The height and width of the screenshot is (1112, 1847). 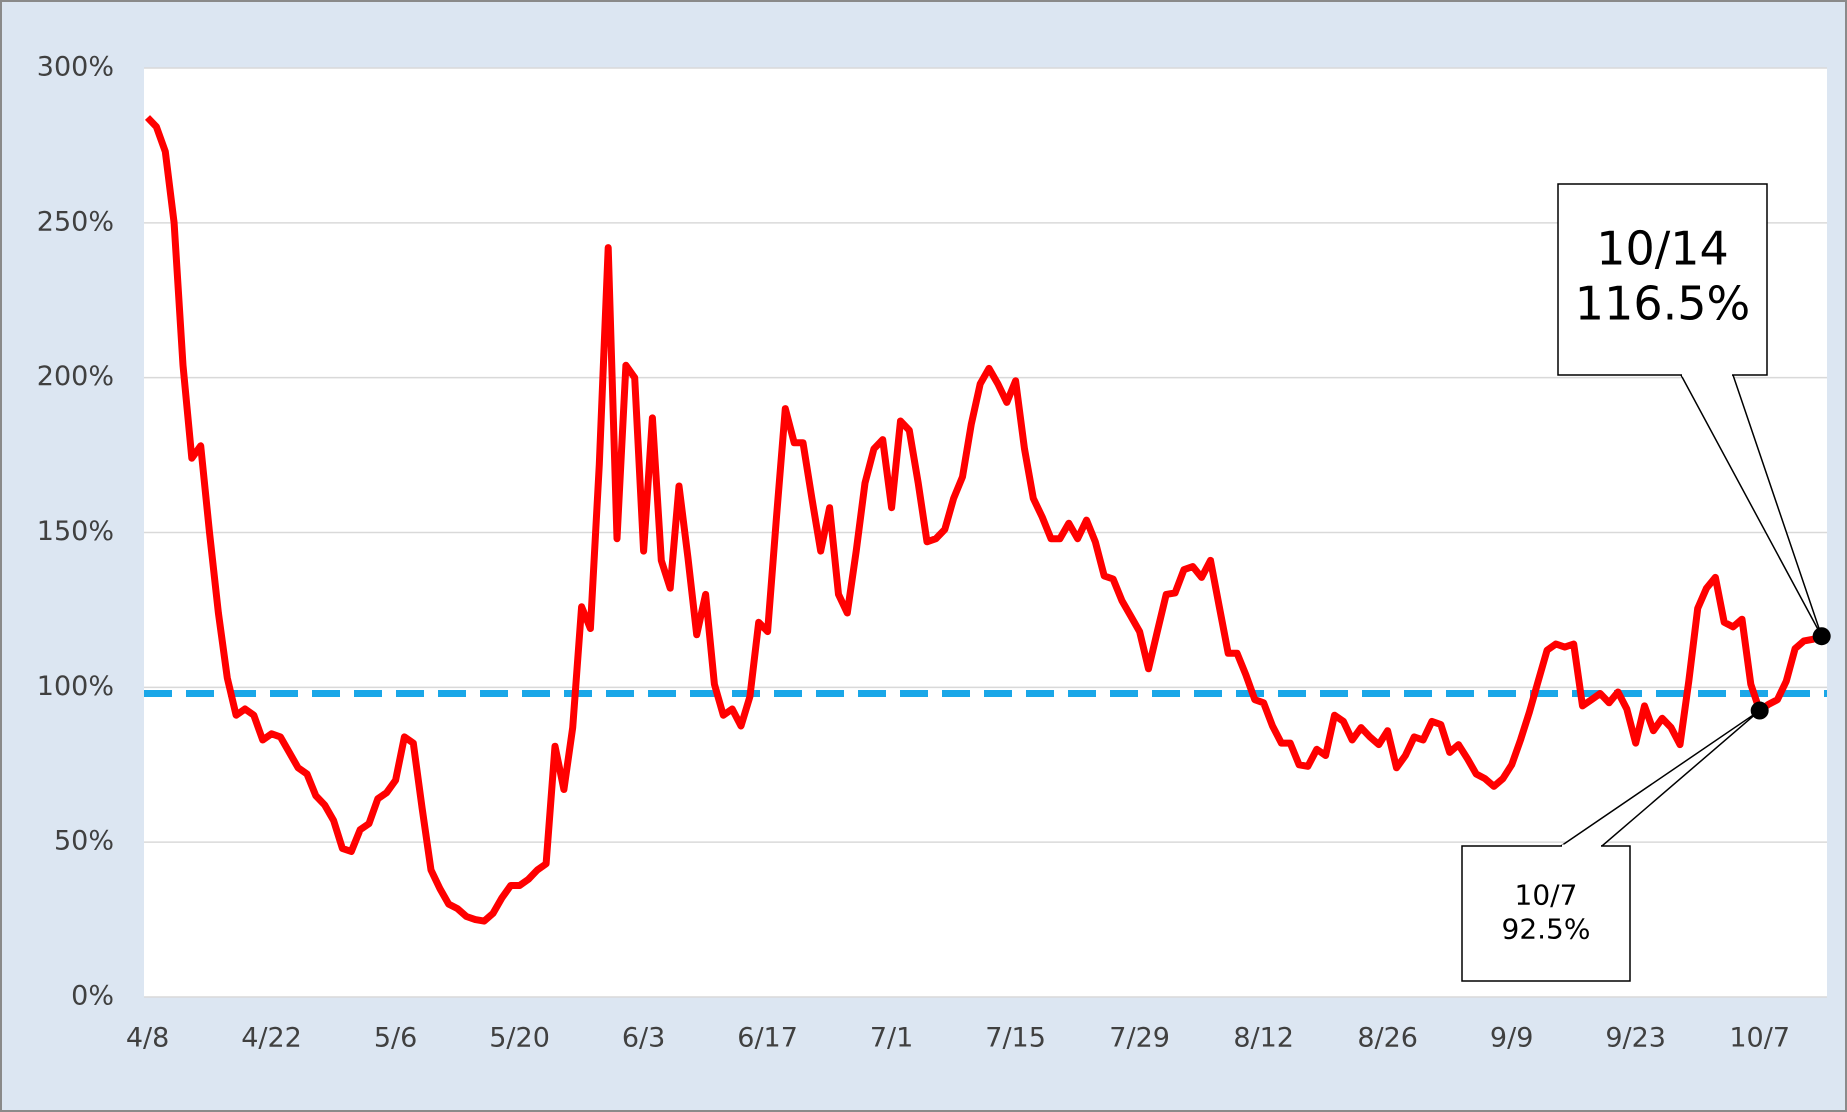 I want to click on callout-value: 92.5%, so click(x=1546, y=928).